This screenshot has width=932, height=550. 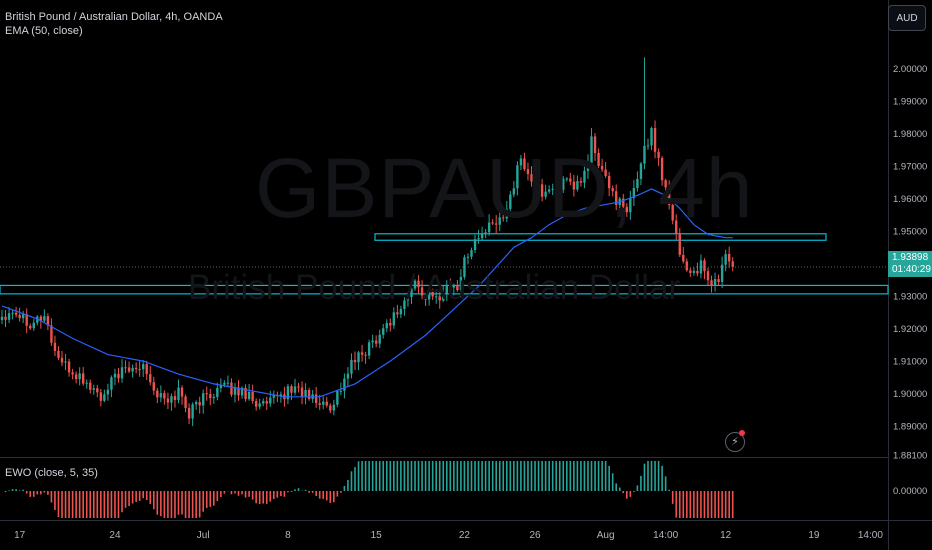 I want to click on price-tick-label: 1.90000, so click(x=910, y=394).